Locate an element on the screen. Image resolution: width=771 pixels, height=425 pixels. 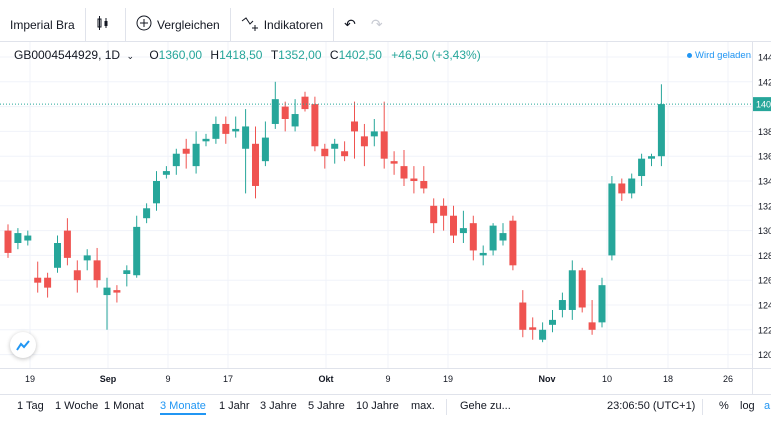
tradingview-logo-icon is located at coordinates (23, 345).